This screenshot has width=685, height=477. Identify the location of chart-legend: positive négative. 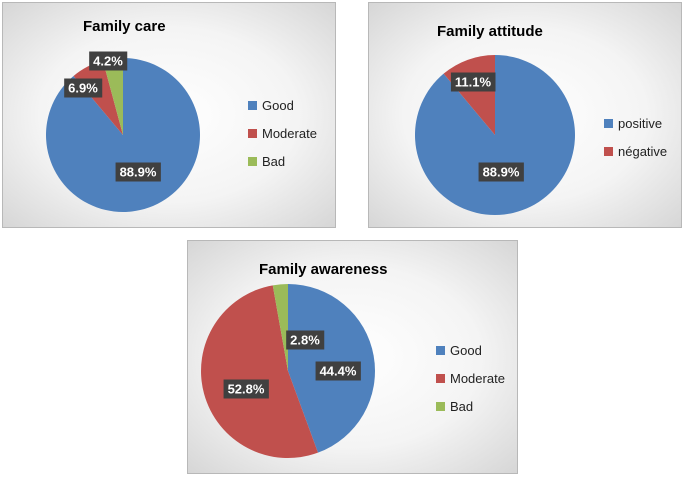
(635, 137).